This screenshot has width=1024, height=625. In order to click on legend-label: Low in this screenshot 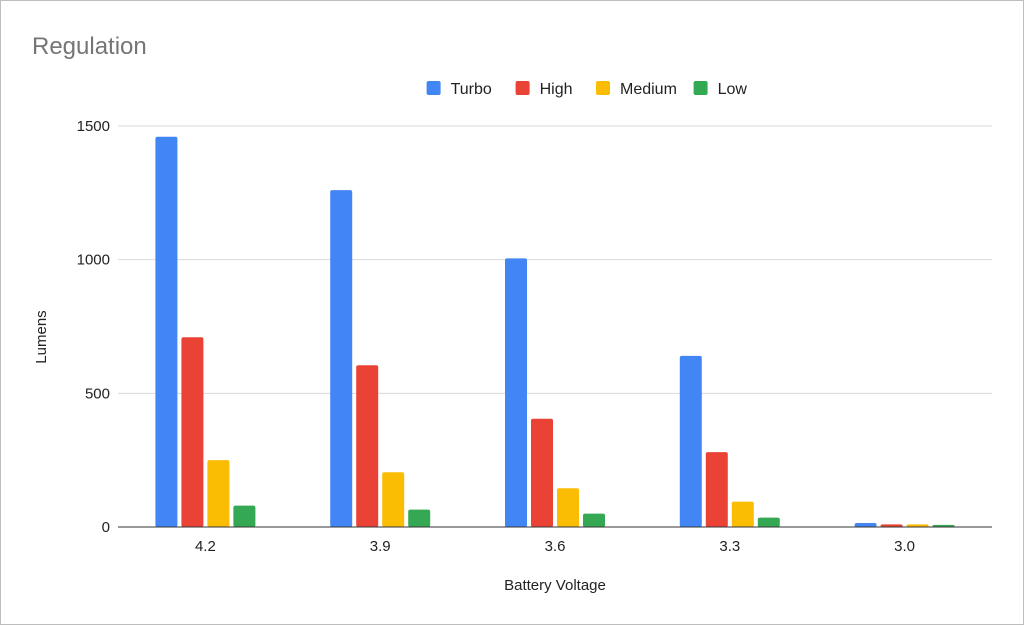, I will do `click(733, 89)`.